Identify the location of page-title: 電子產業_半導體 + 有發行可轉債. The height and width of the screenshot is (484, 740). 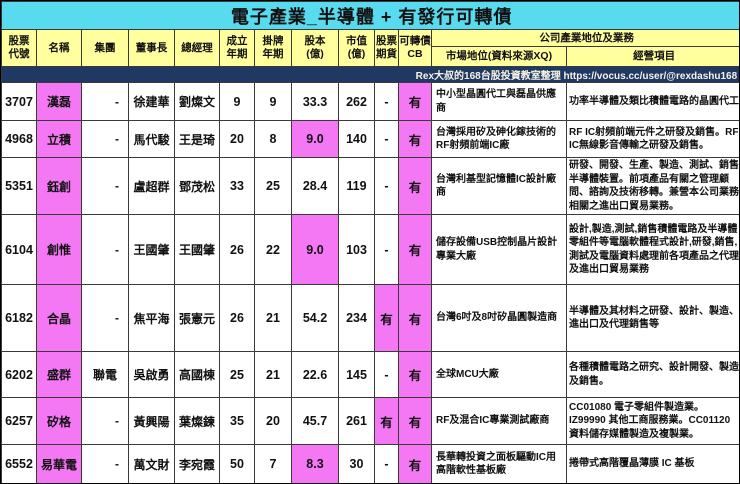
(370, 15).